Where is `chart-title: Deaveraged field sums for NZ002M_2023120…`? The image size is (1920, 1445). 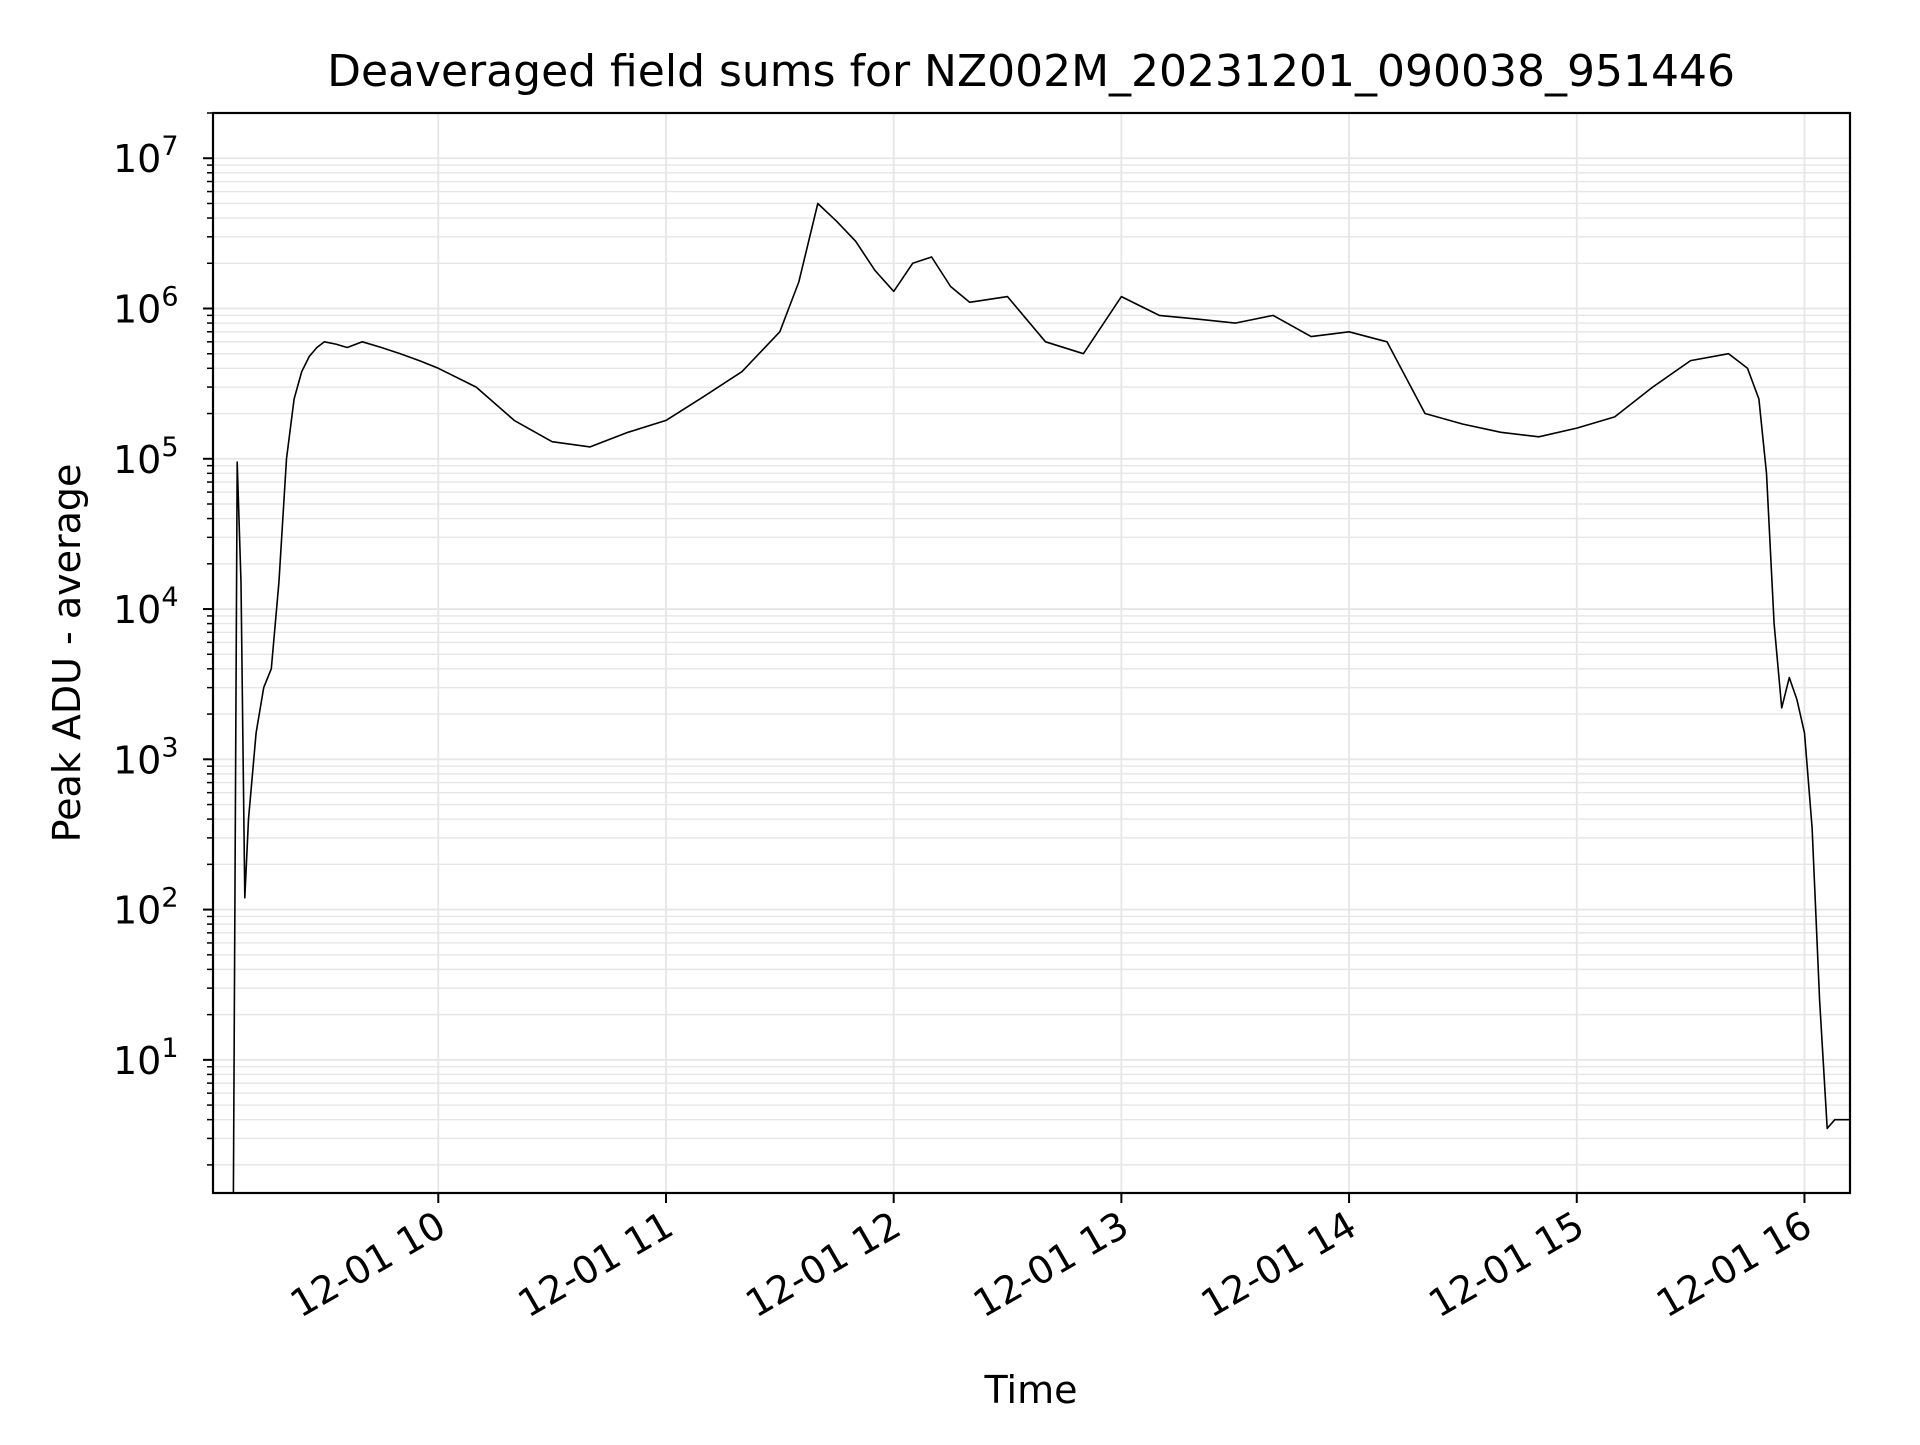
chart-title: Deaveraged field sums for NZ002M_2023120… is located at coordinates (1031, 71).